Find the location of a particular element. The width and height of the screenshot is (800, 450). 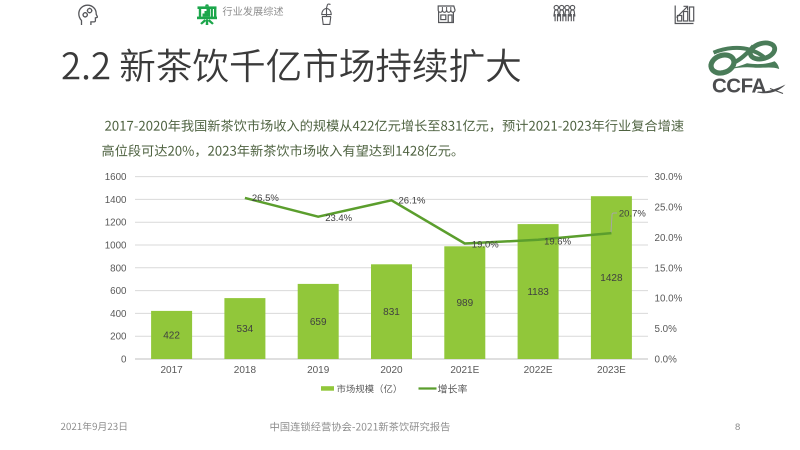

svg-text: 20.7% is located at coordinates (632, 214).